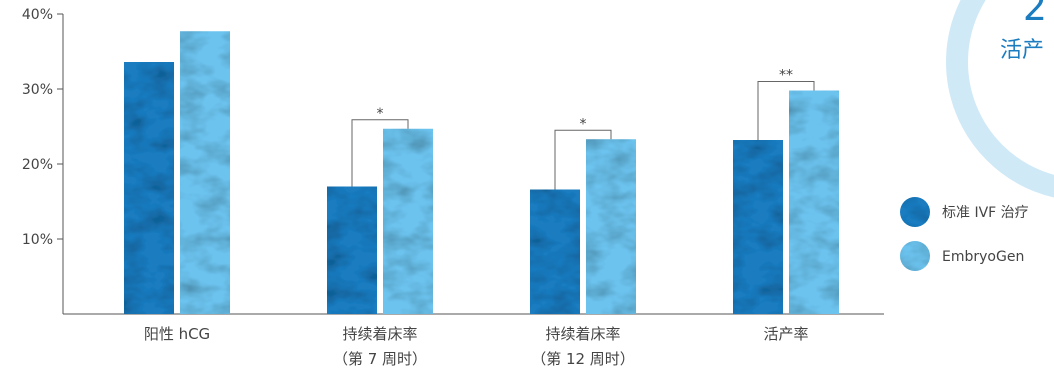 This screenshot has height=378, width=1054. I want to click on badge-text: 活产, so click(1022, 50).